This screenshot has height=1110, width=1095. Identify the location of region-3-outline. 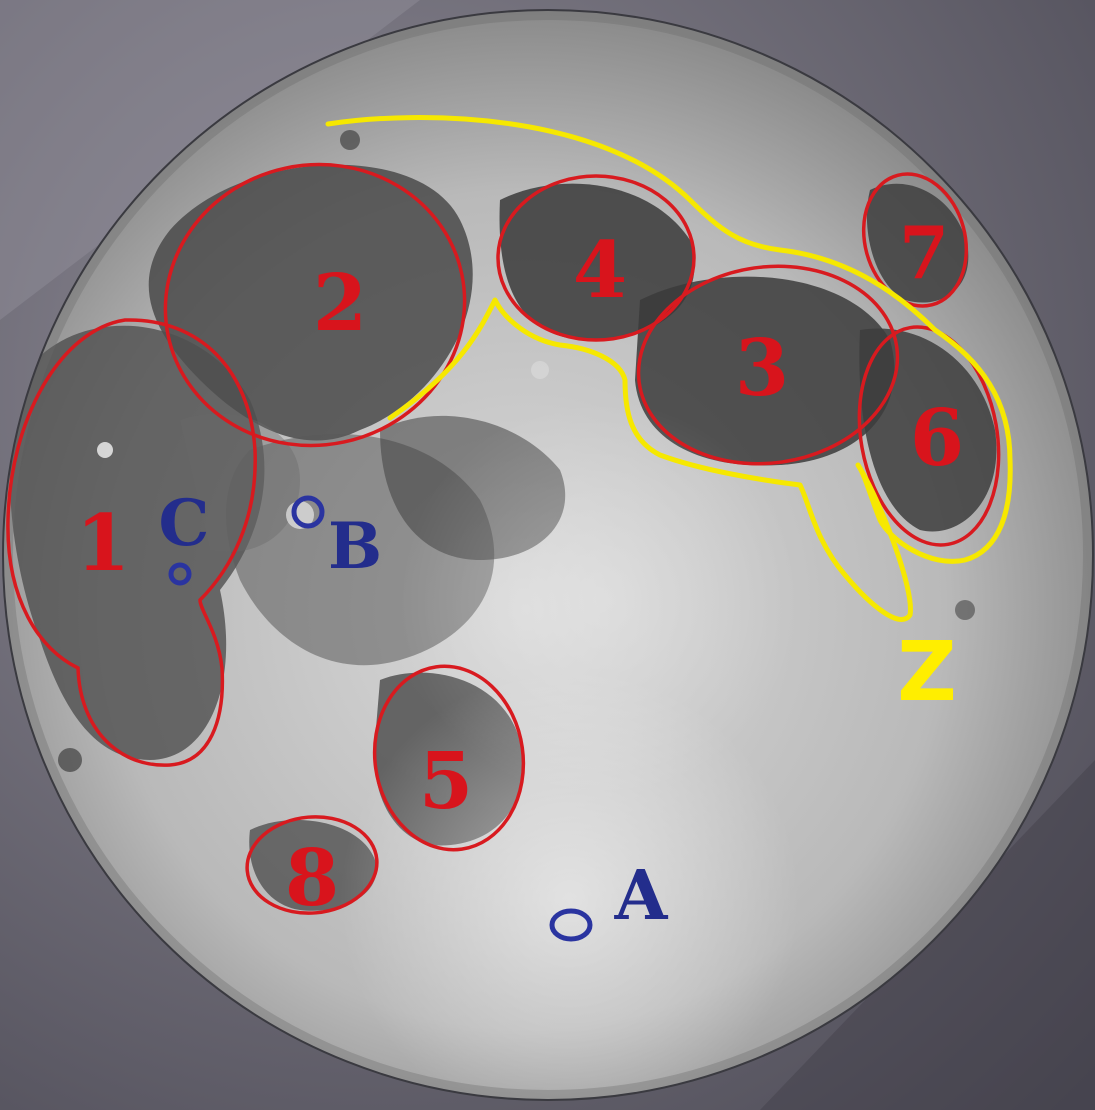
(768, 365).